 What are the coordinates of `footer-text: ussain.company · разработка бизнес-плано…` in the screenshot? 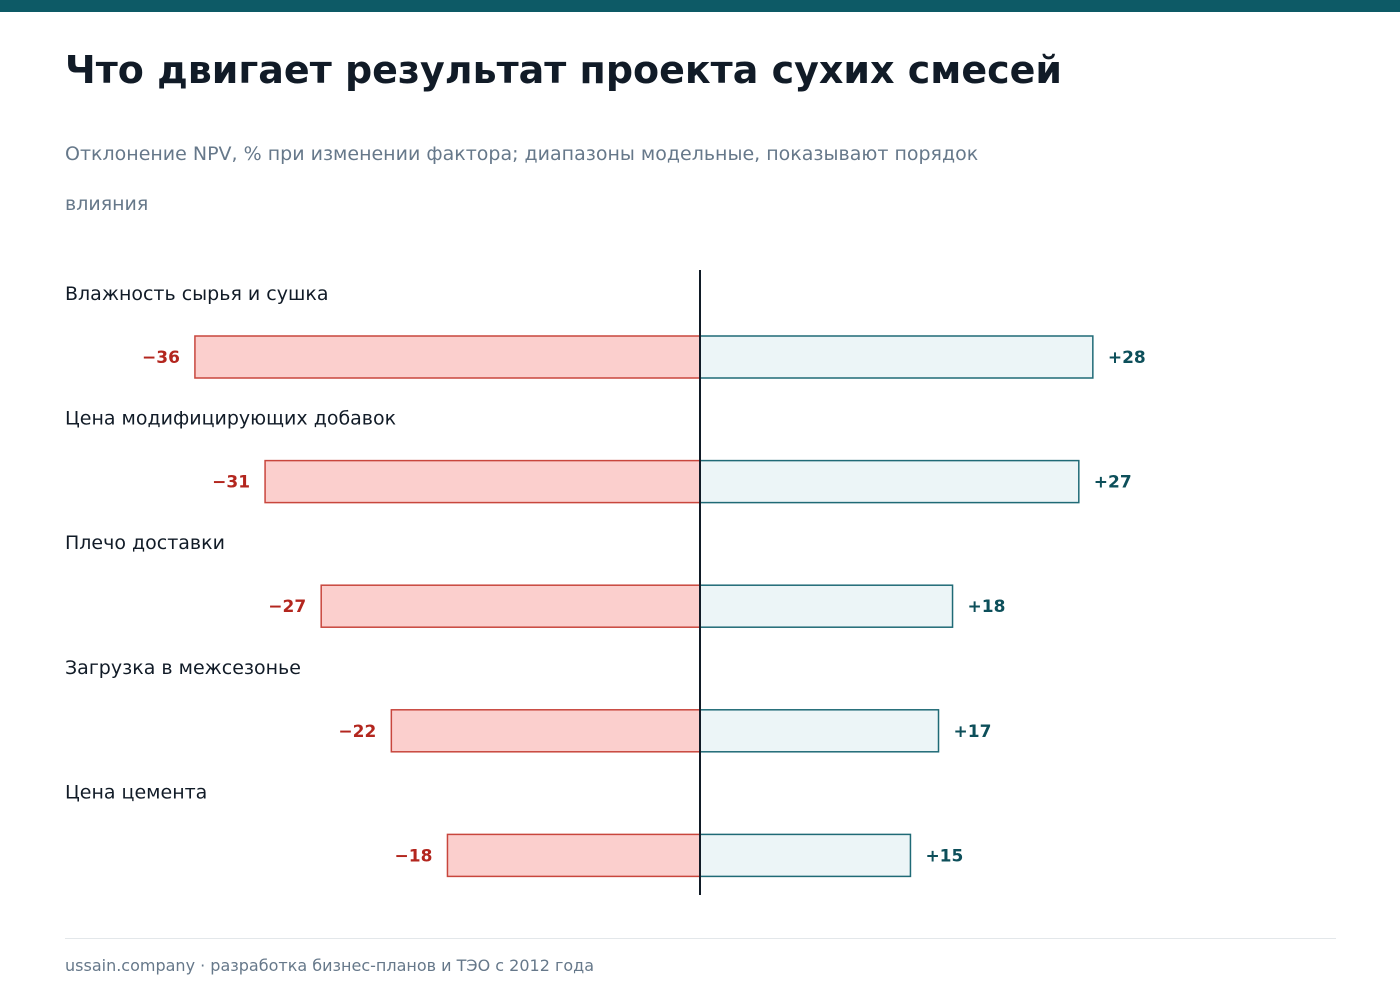 It's located at (330, 965).